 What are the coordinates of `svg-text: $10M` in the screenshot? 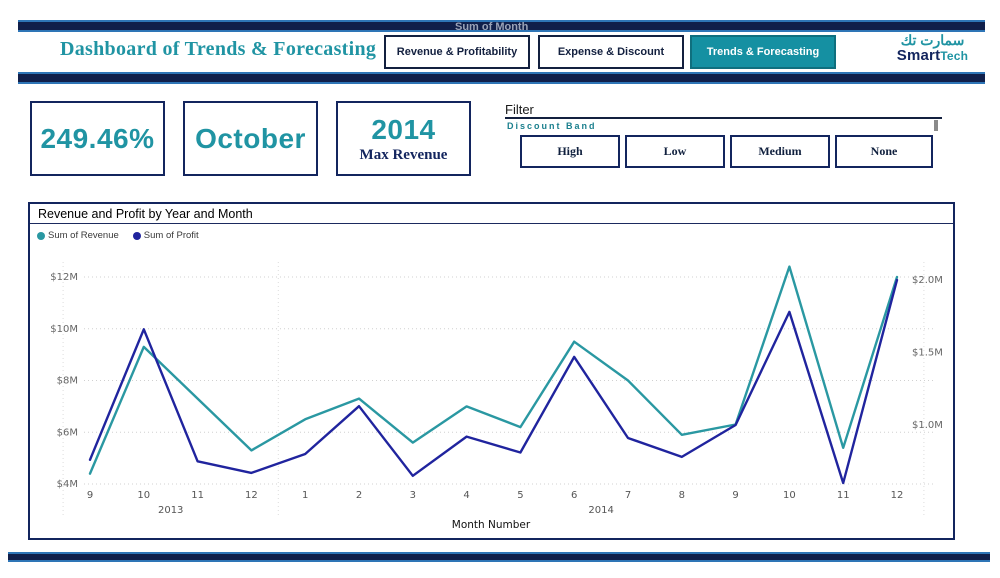 It's located at (64, 329).